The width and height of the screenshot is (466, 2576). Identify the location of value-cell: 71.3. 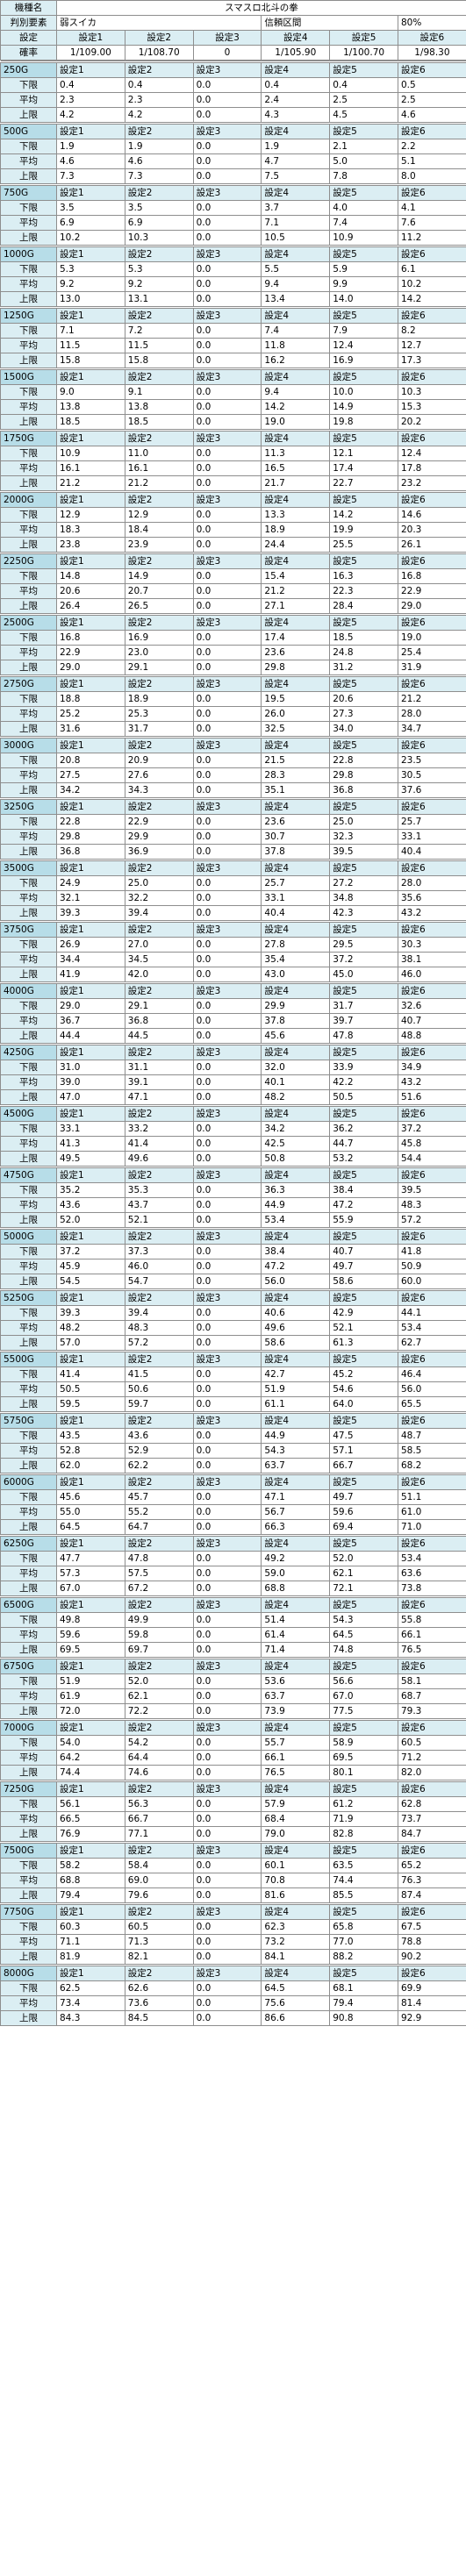
(159, 1942).